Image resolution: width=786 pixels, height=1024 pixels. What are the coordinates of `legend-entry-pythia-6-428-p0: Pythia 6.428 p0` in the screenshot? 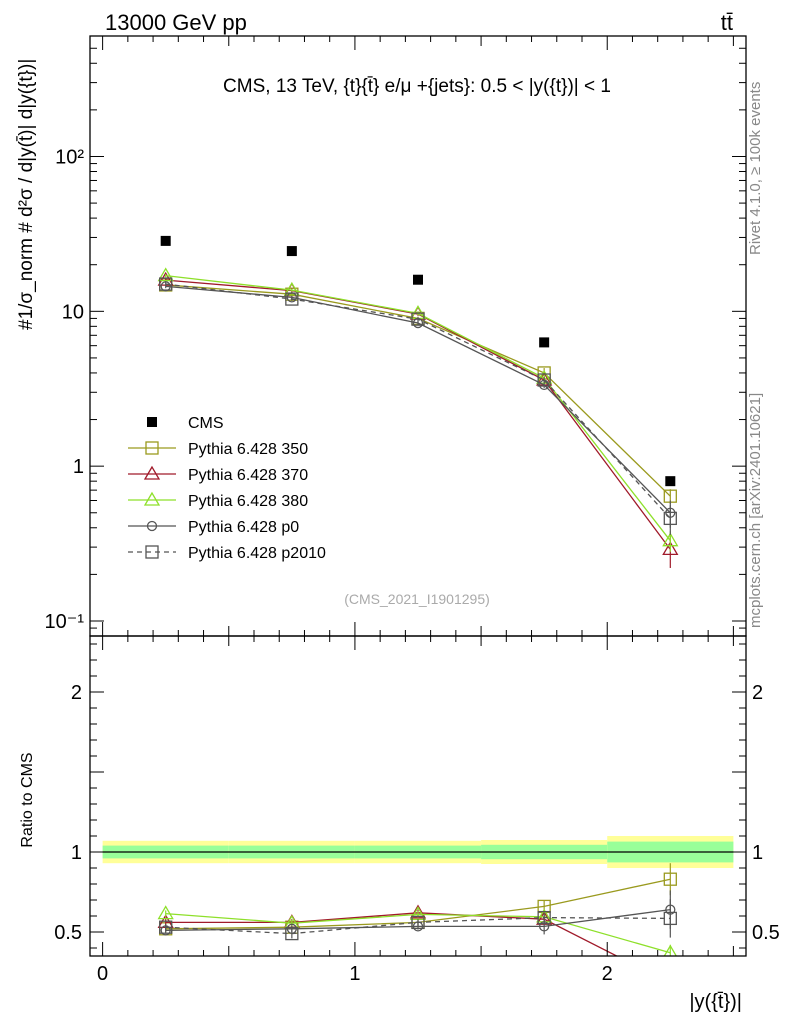 It's located at (213, 527).